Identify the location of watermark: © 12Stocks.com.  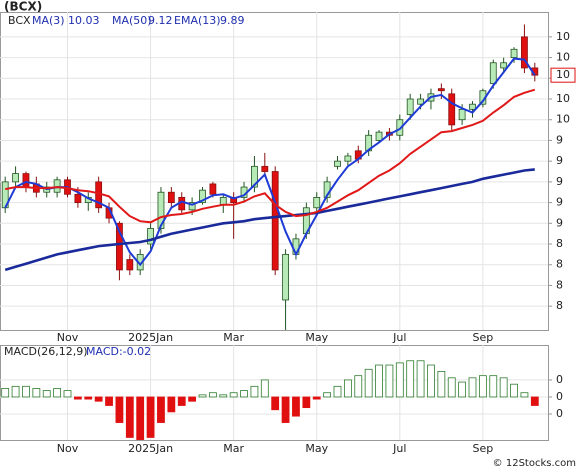
(534, 463).